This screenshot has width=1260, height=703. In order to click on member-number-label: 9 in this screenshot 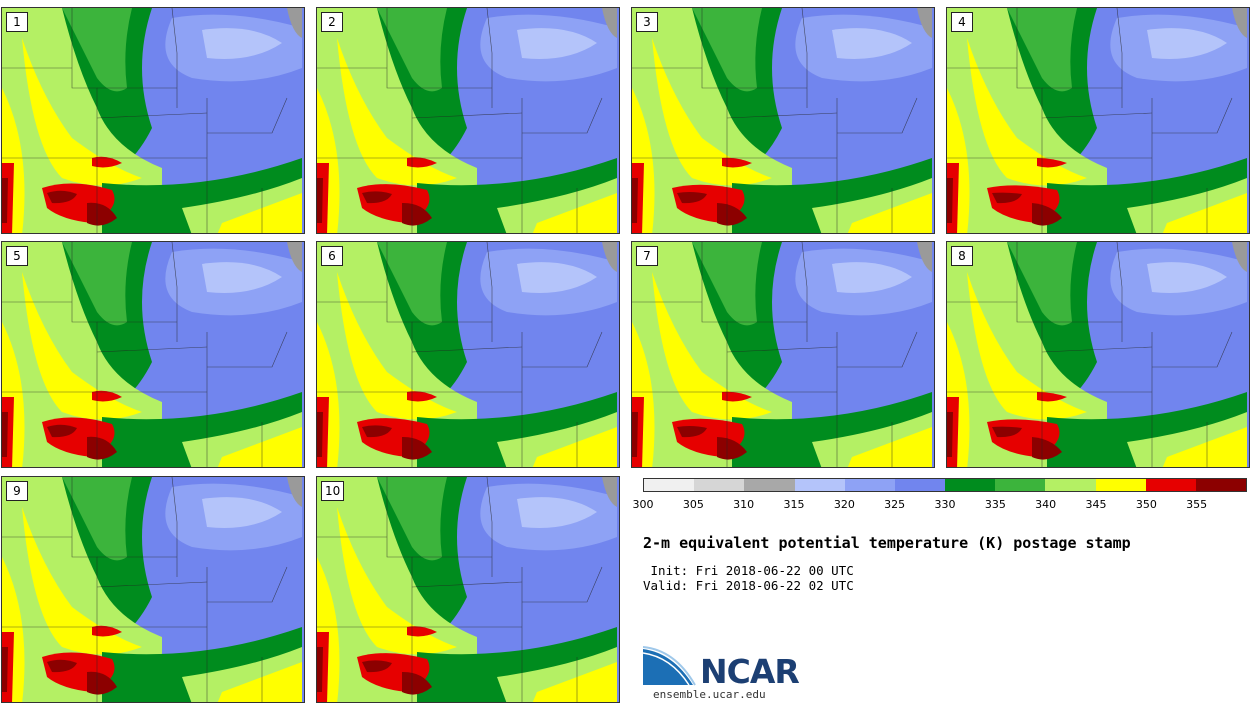, I will do `click(17, 491)`.